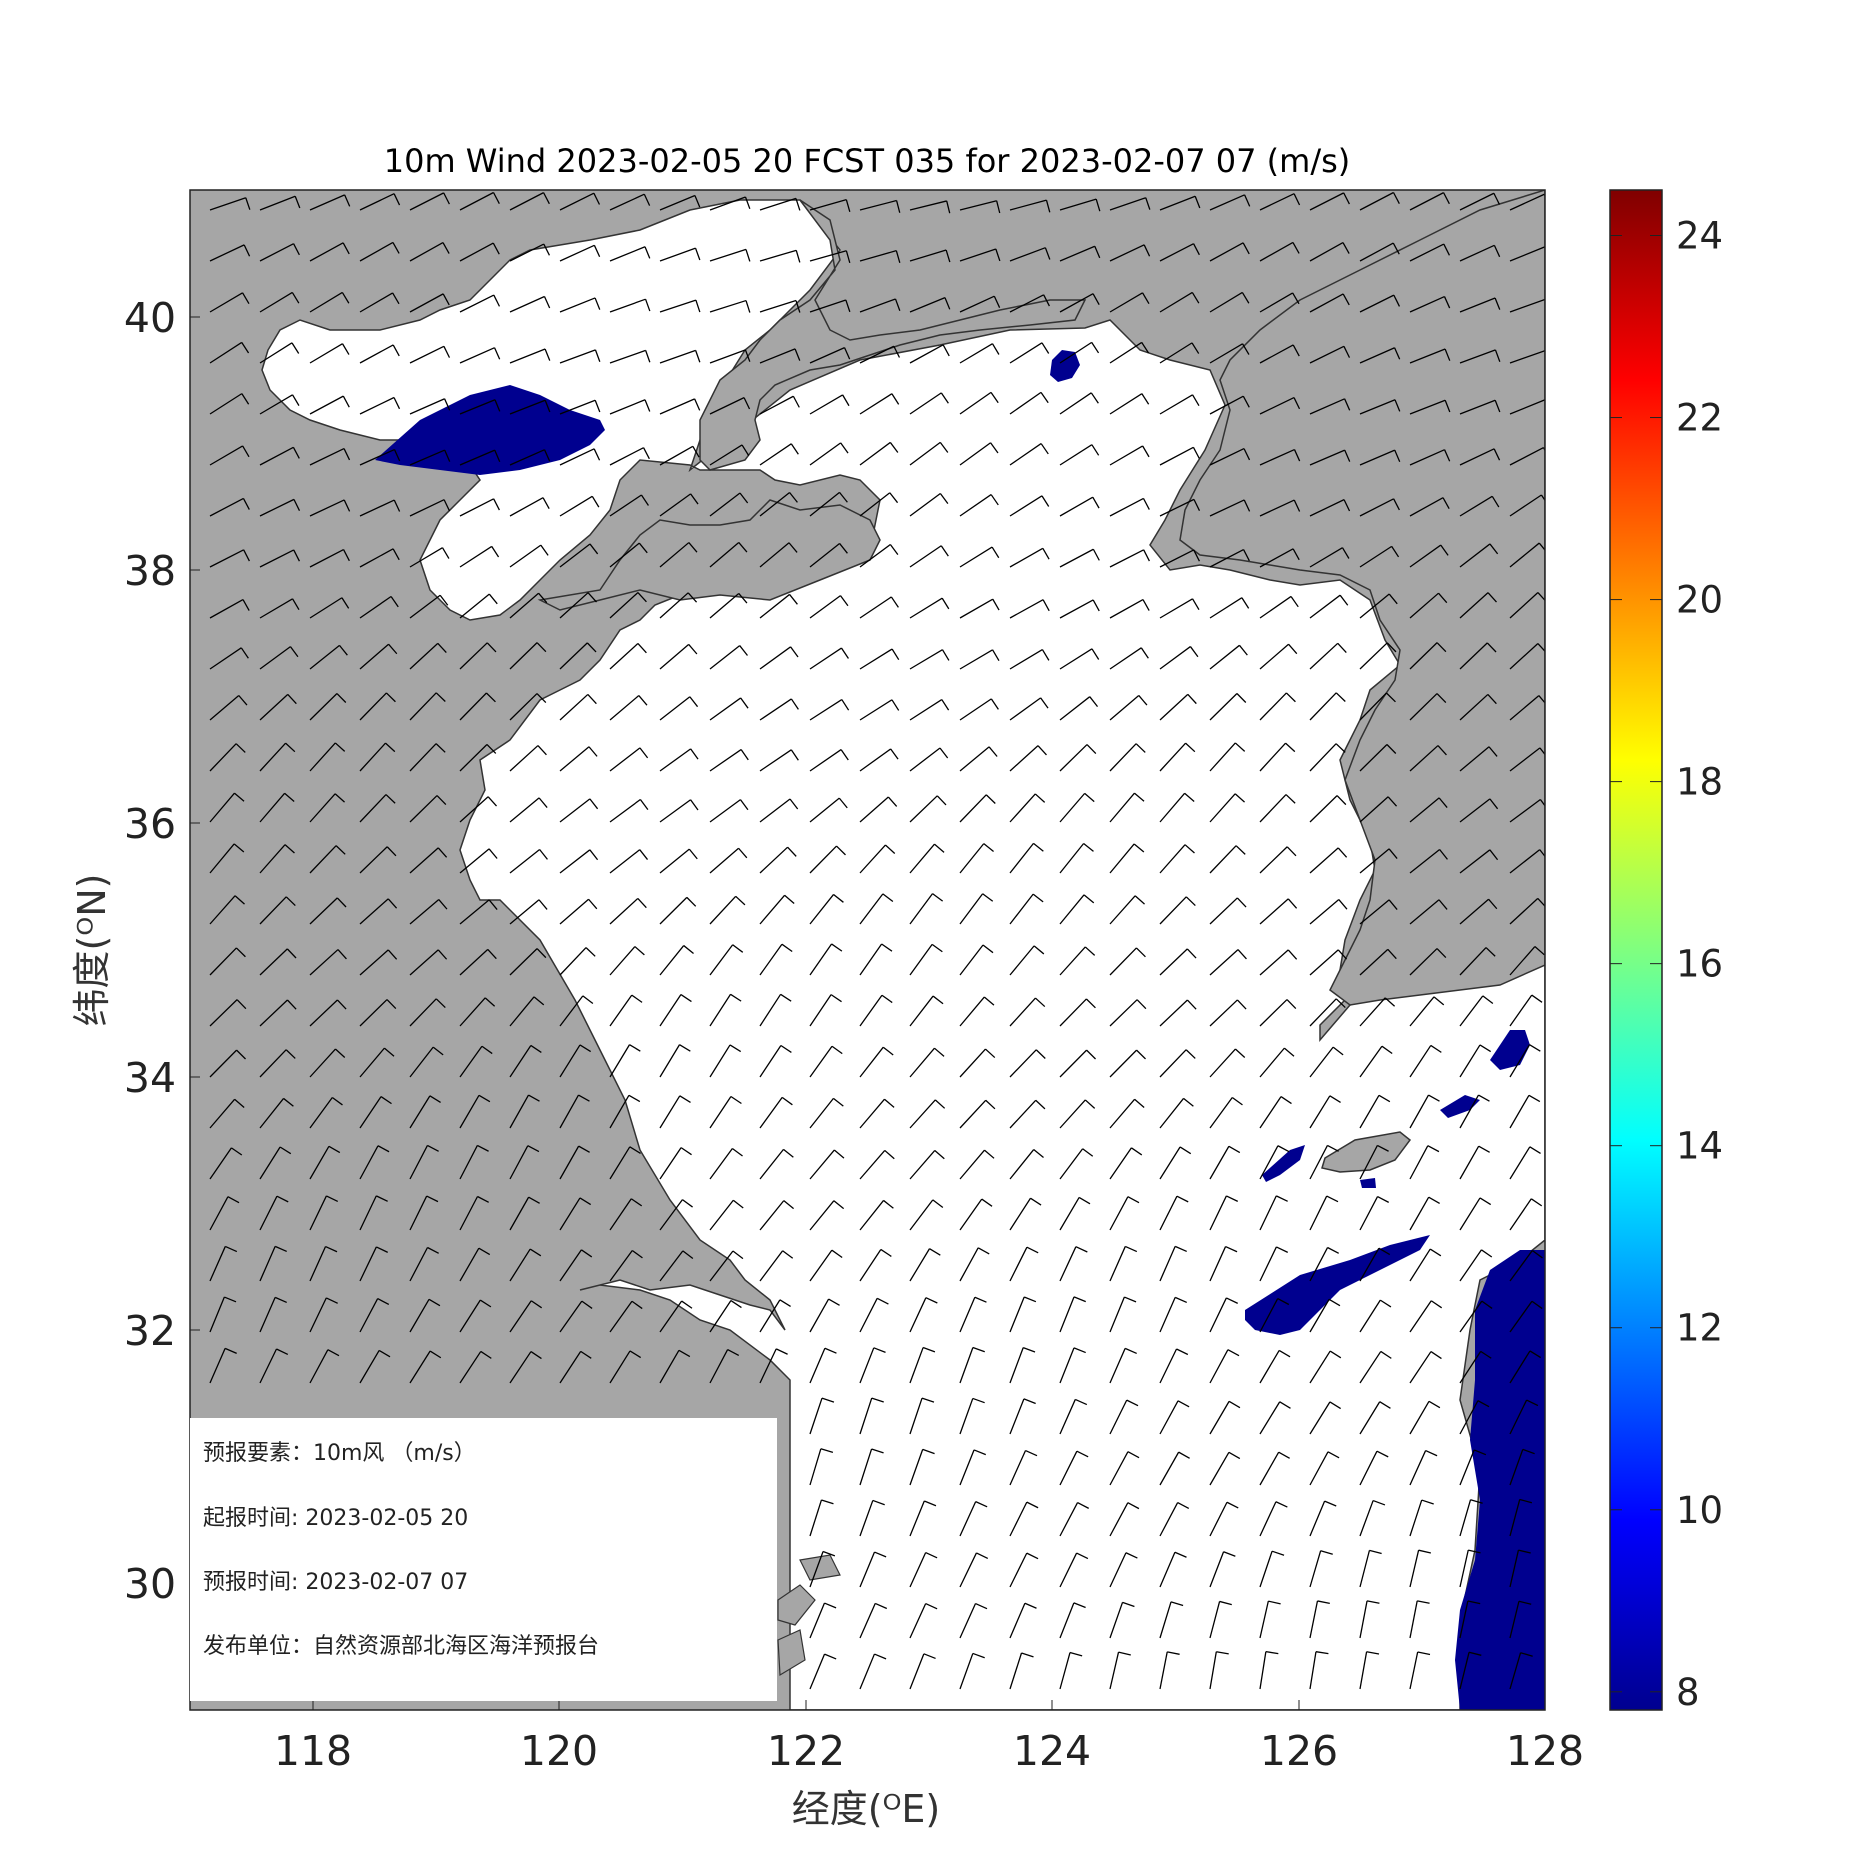  I want to click on colorbar-tick-label: 8, so click(1688, 1692).